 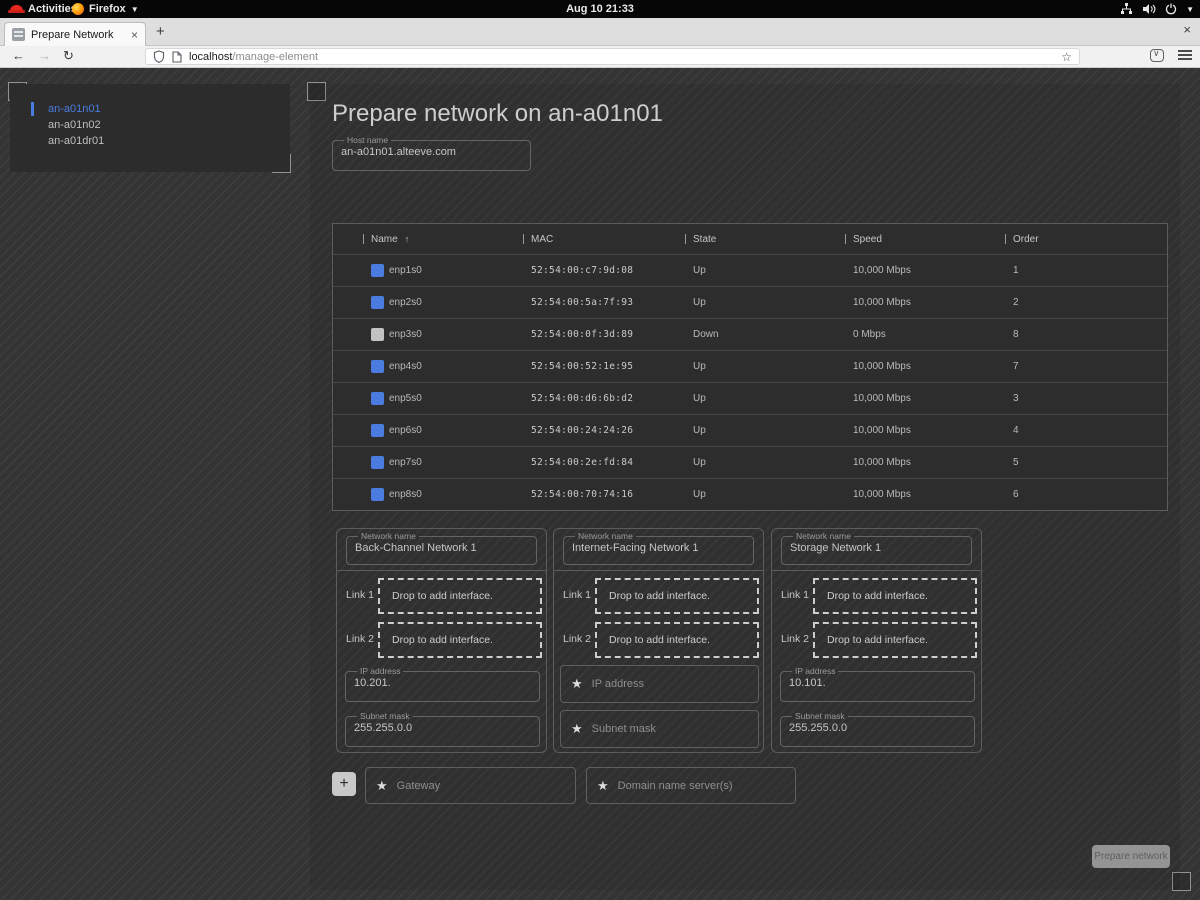 I want to click on network-name-field: Network name Internet-Facing Network 1, so click(x=658, y=548).